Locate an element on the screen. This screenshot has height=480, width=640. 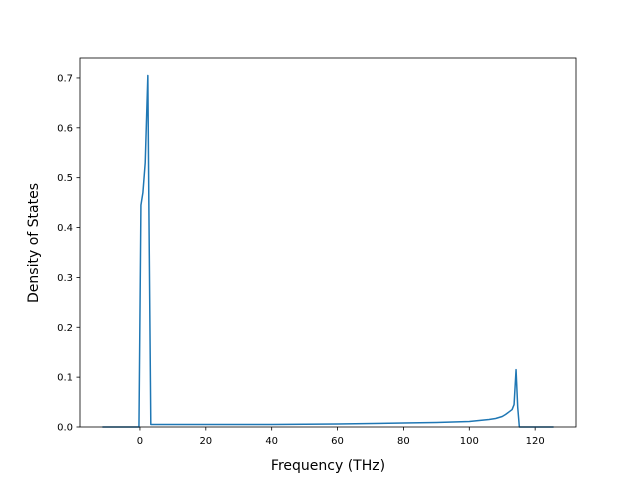
x-axis-label: Frequency (THz) is located at coordinates (328, 466).